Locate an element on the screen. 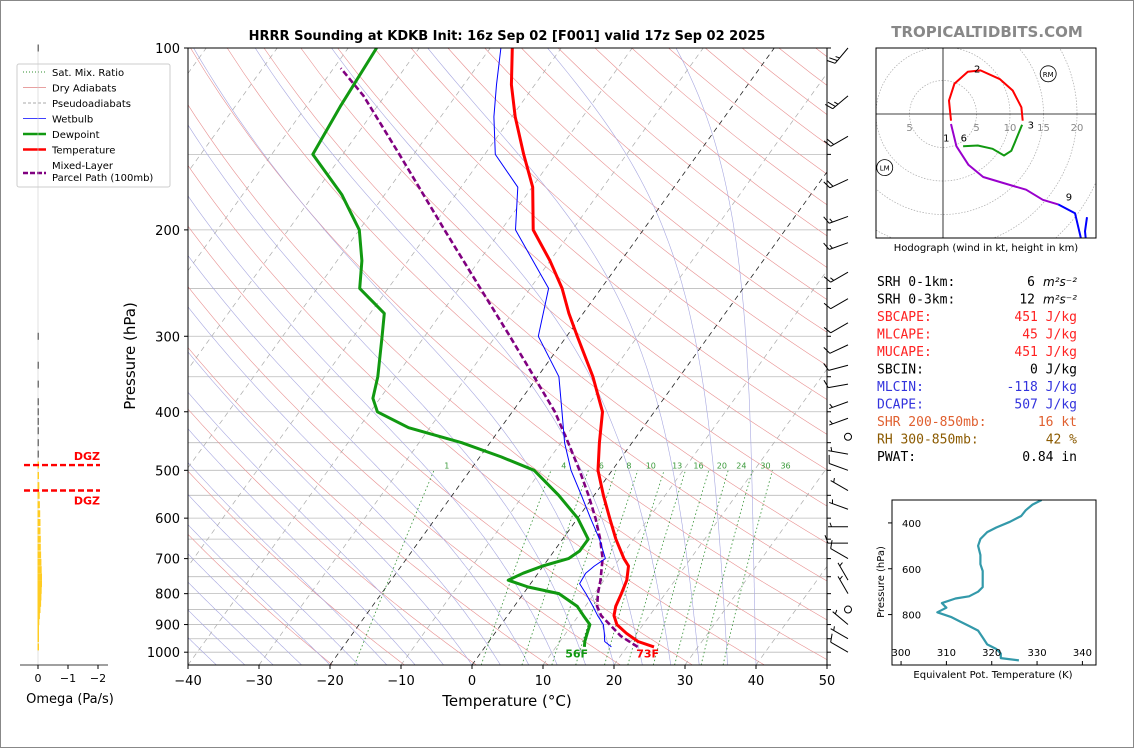  y-tick-label: 900 is located at coordinates (167, 626).